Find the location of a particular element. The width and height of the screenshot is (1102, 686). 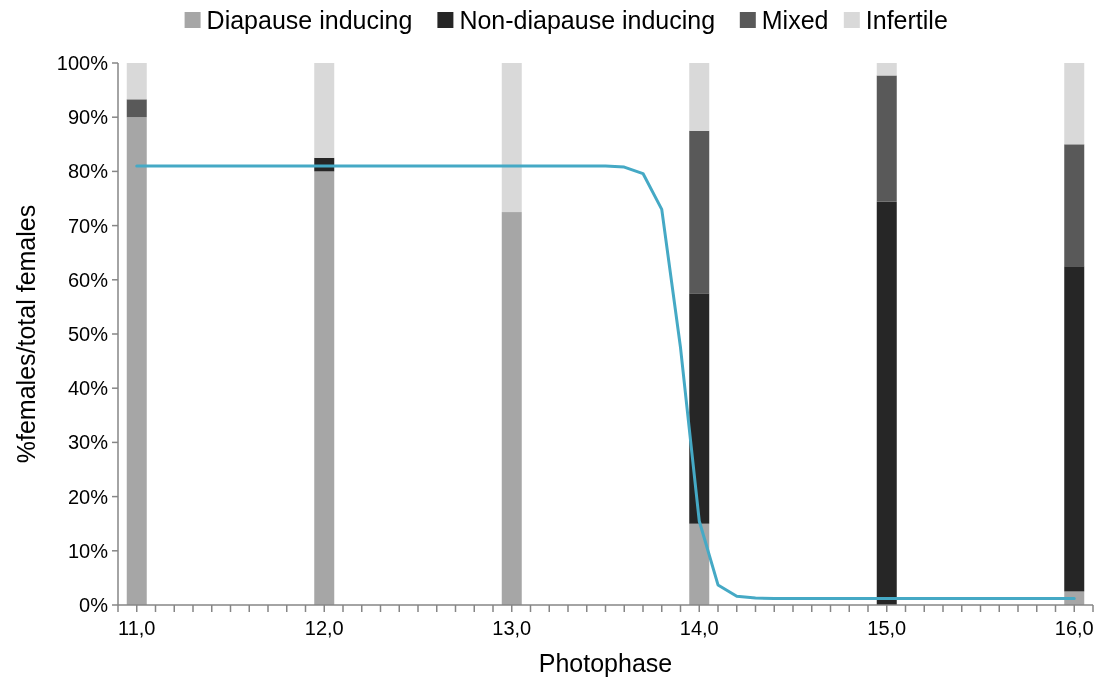

y-axis-title: %females/total females is located at coordinates (26, 334).